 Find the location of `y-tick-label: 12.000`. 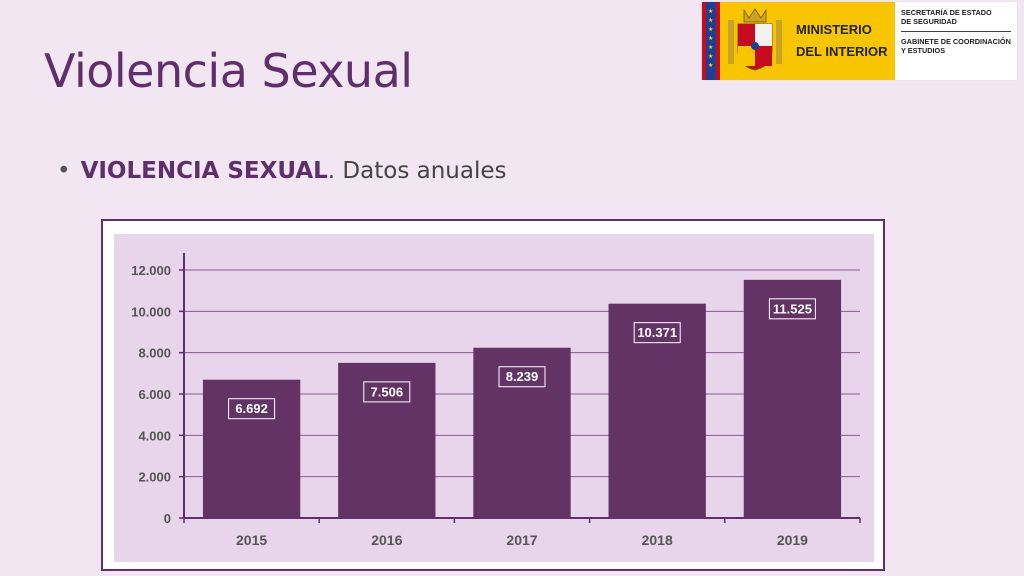

y-tick-label: 12.000 is located at coordinates (151, 270).